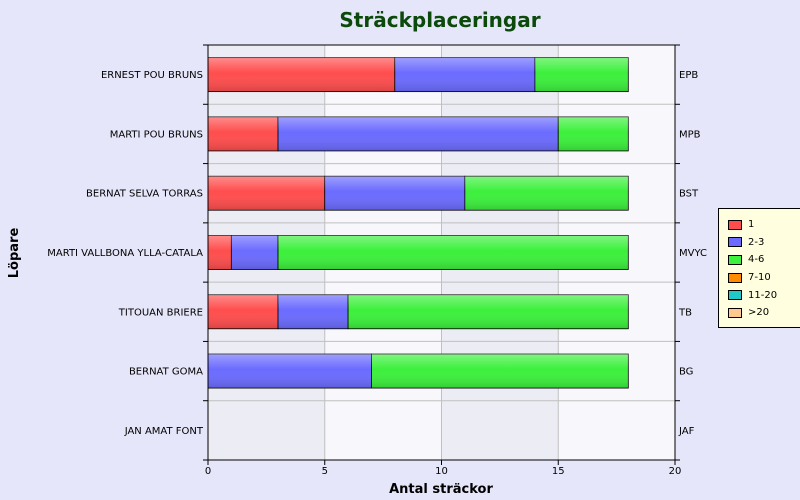  I want to click on category-abbreviation: MVYC, so click(693, 253).